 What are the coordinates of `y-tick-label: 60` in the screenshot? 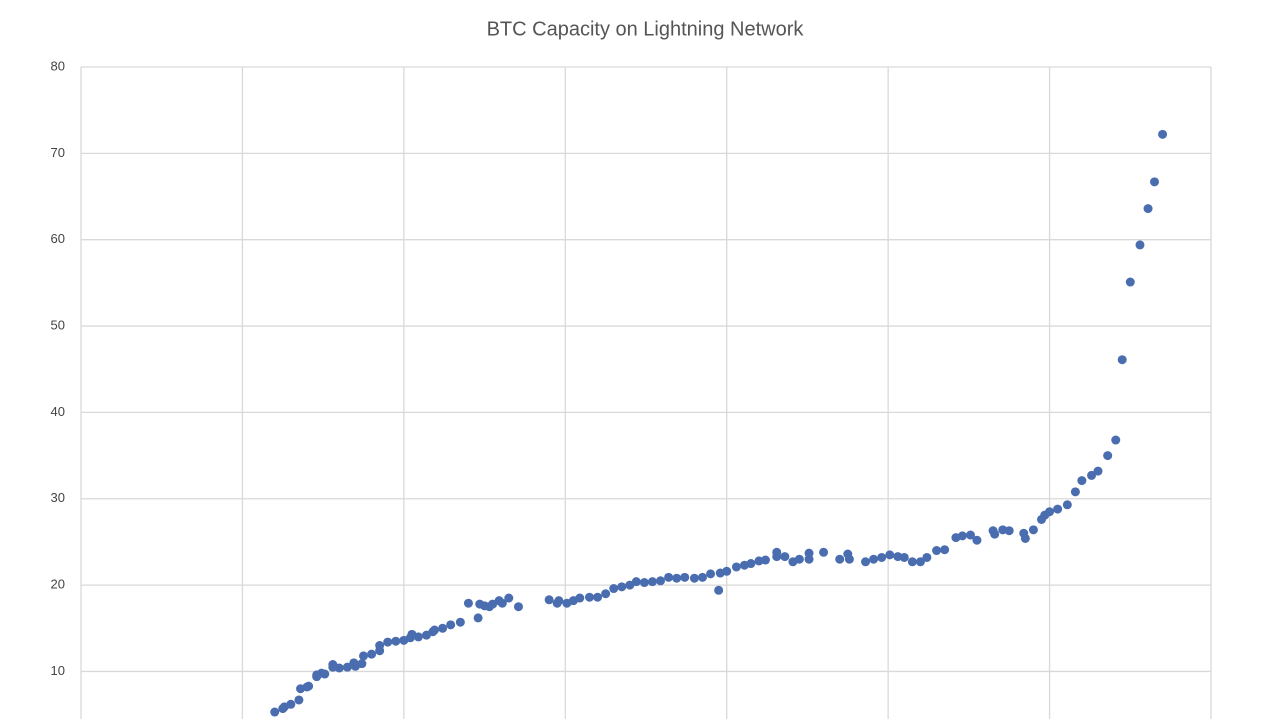 It's located at (58, 238).